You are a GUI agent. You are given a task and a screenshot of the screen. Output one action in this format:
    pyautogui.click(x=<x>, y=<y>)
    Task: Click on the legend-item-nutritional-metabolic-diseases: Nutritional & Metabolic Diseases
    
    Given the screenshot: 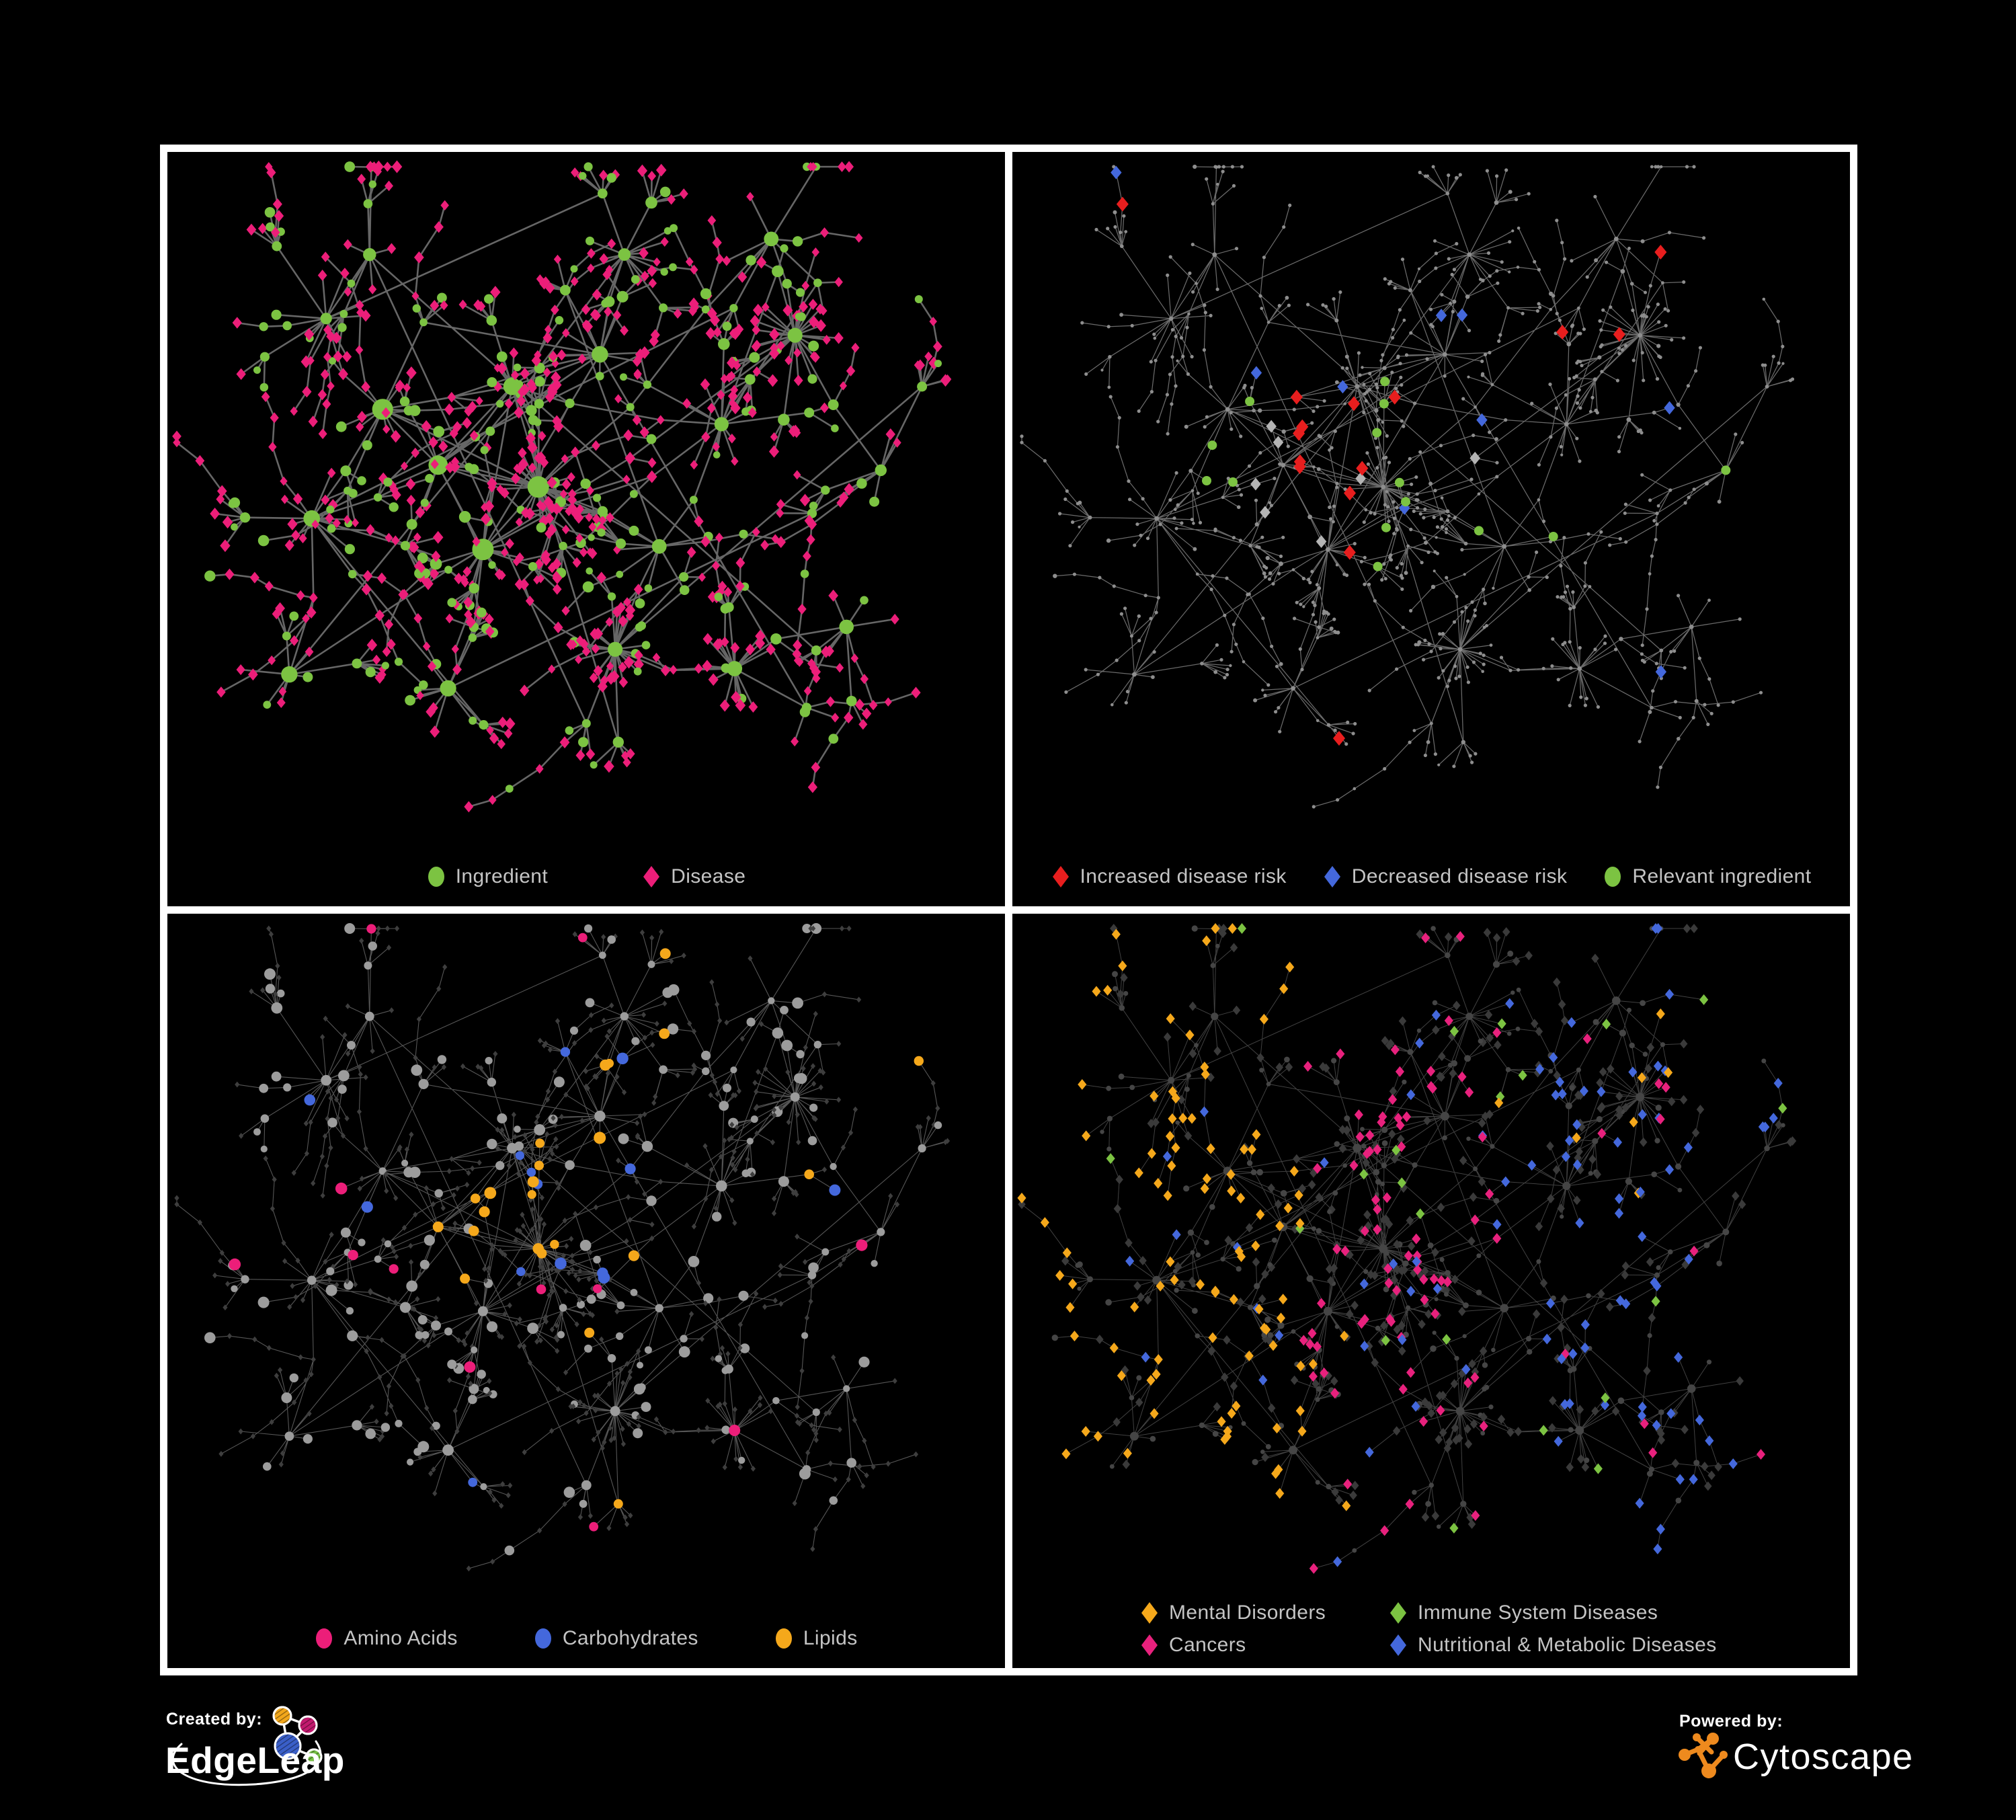 What is the action you would take?
    pyautogui.click(x=1553, y=1645)
    